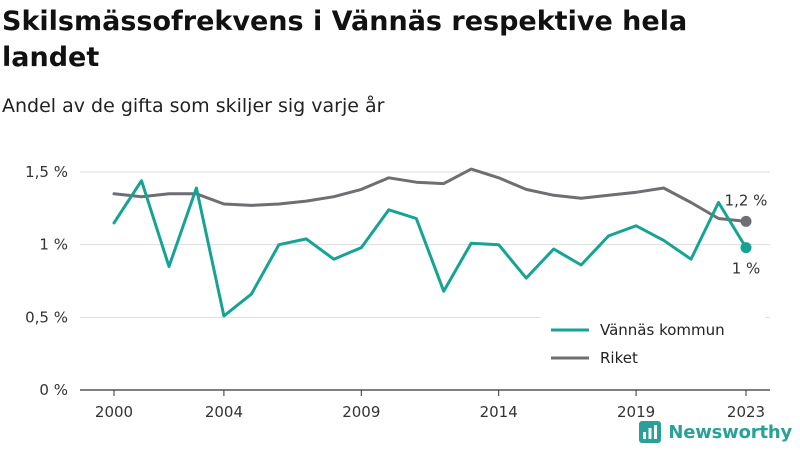  Describe the element at coordinates (746, 248) in the screenshot. I see `series-end-point-vannas` at that location.